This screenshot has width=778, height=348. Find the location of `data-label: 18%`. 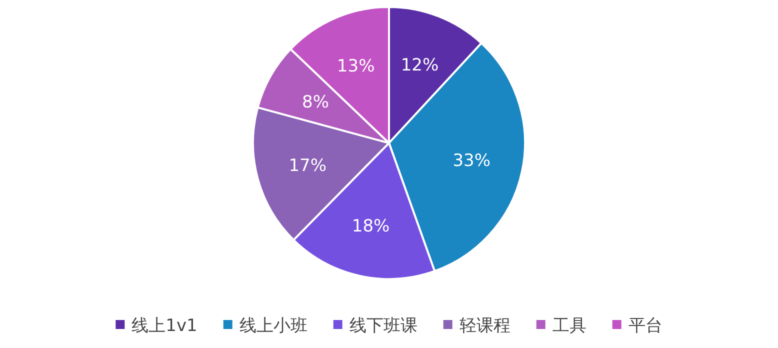

data-label: 18% is located at coordinates (371, 226).